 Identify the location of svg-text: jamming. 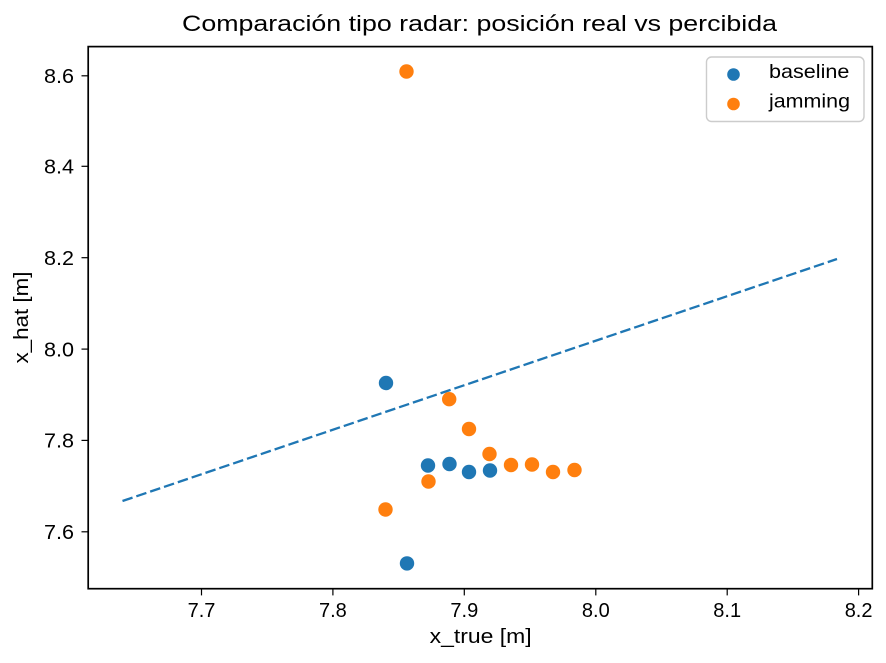
(809, 102).